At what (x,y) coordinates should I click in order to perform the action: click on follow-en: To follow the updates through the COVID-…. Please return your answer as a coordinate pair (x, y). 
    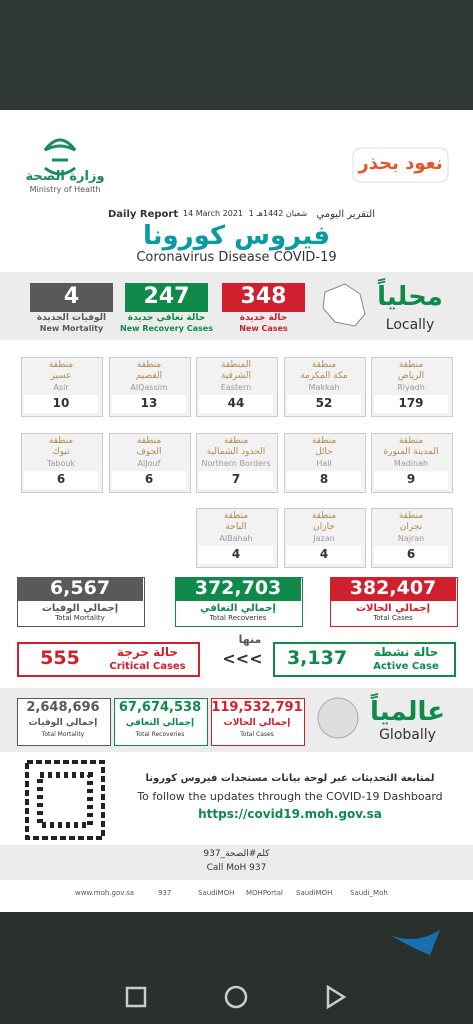
    Looking at the image, I should click on (290, 796).